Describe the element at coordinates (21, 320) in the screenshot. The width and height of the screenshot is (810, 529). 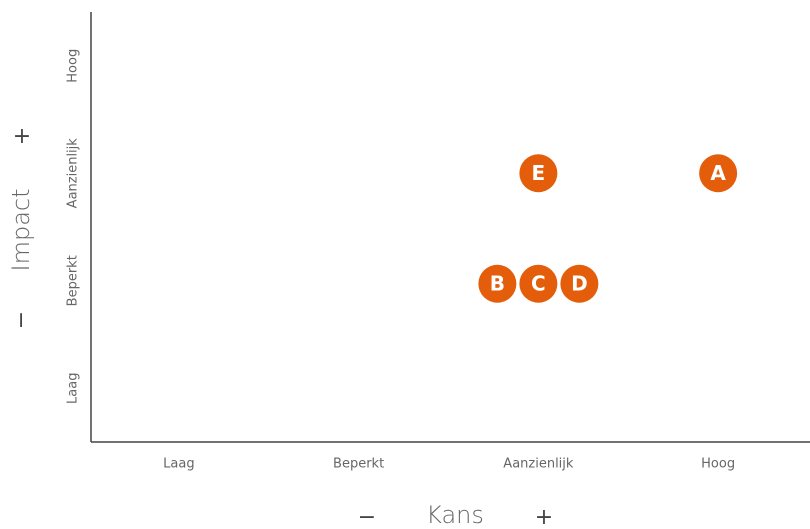
I see `y-low-sign: −` at that location.